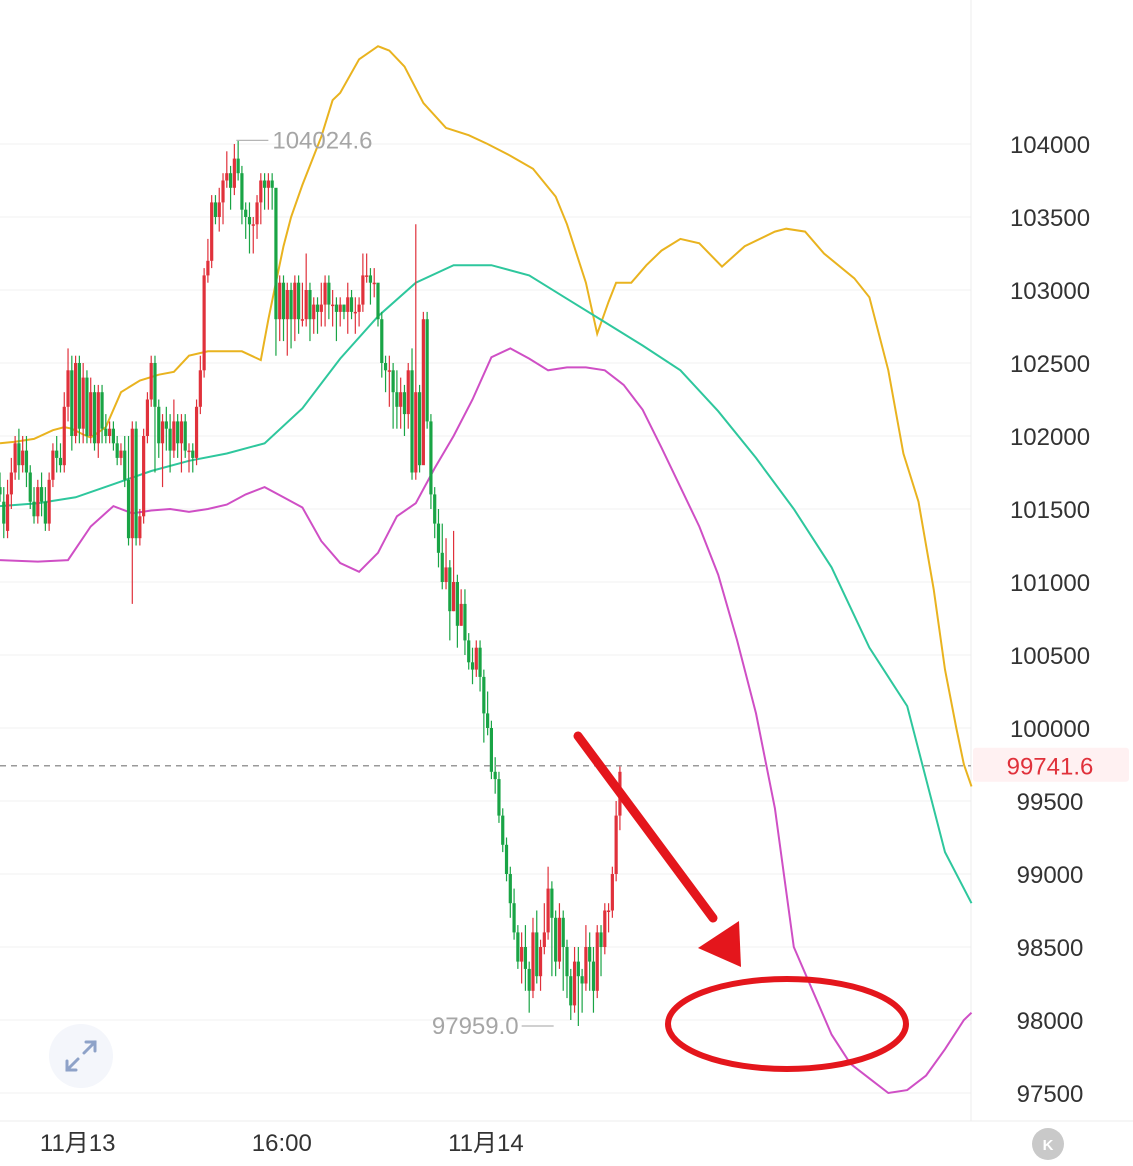  I want to click on y-tick-label: 104000, so click(1050, 145).